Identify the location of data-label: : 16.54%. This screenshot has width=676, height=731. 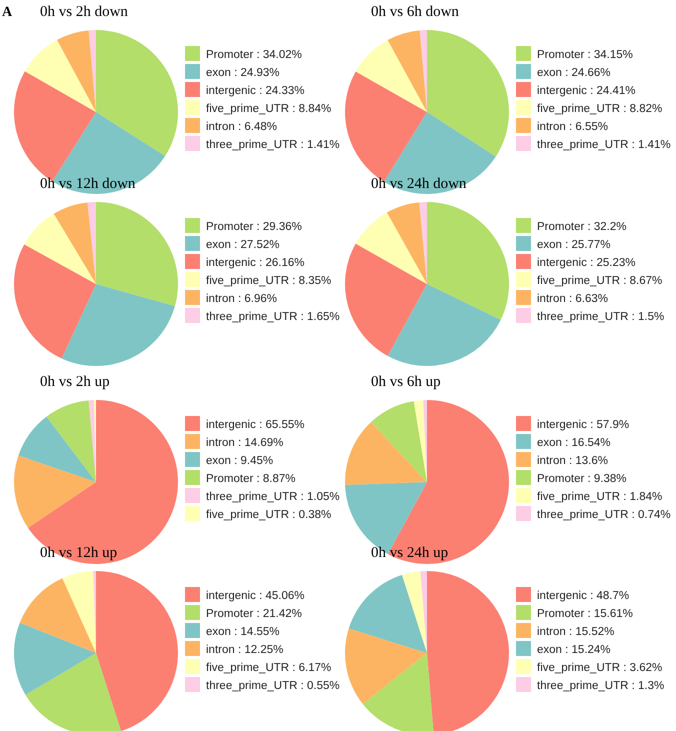
(588, 443).